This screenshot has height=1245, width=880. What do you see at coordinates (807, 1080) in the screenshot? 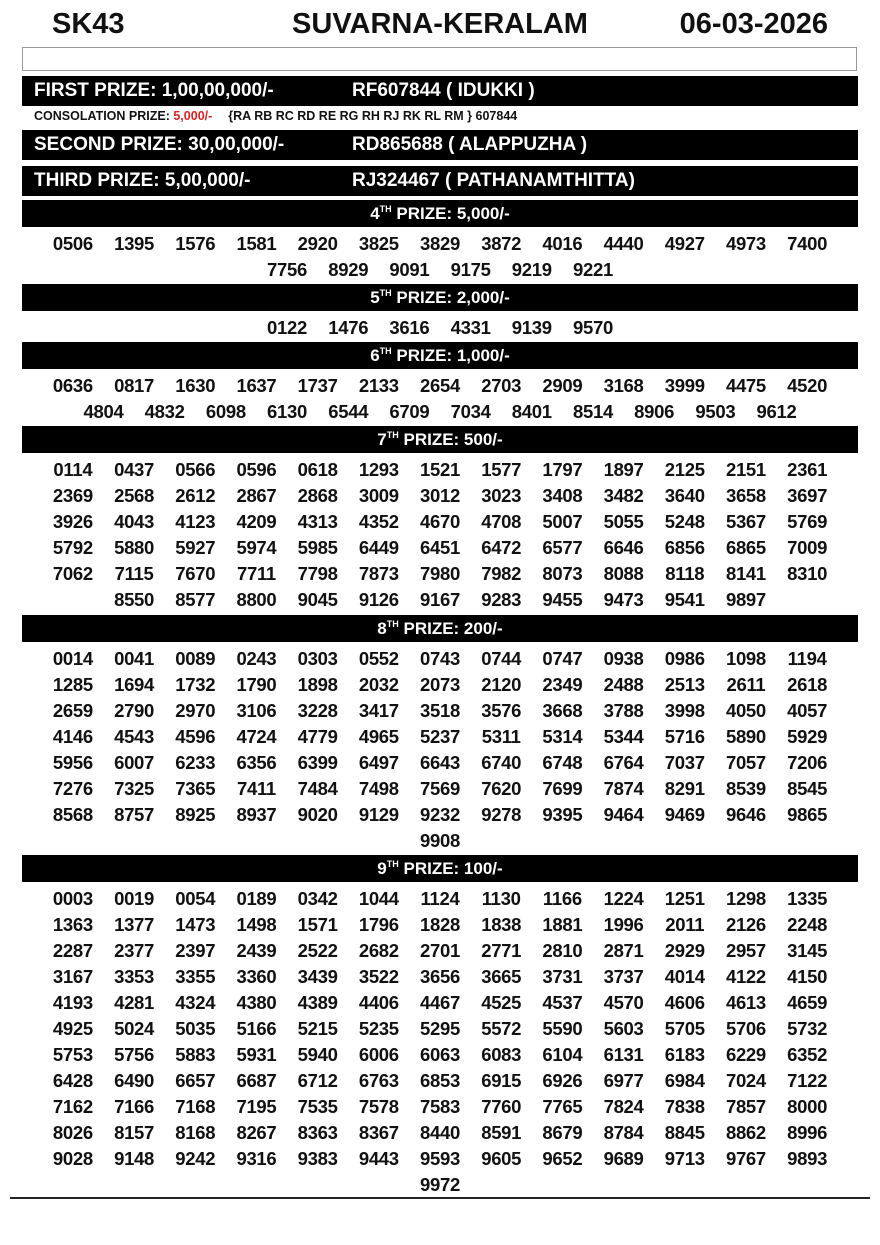
I see `winning-number: 7122` at bounding box center [807, 1080].